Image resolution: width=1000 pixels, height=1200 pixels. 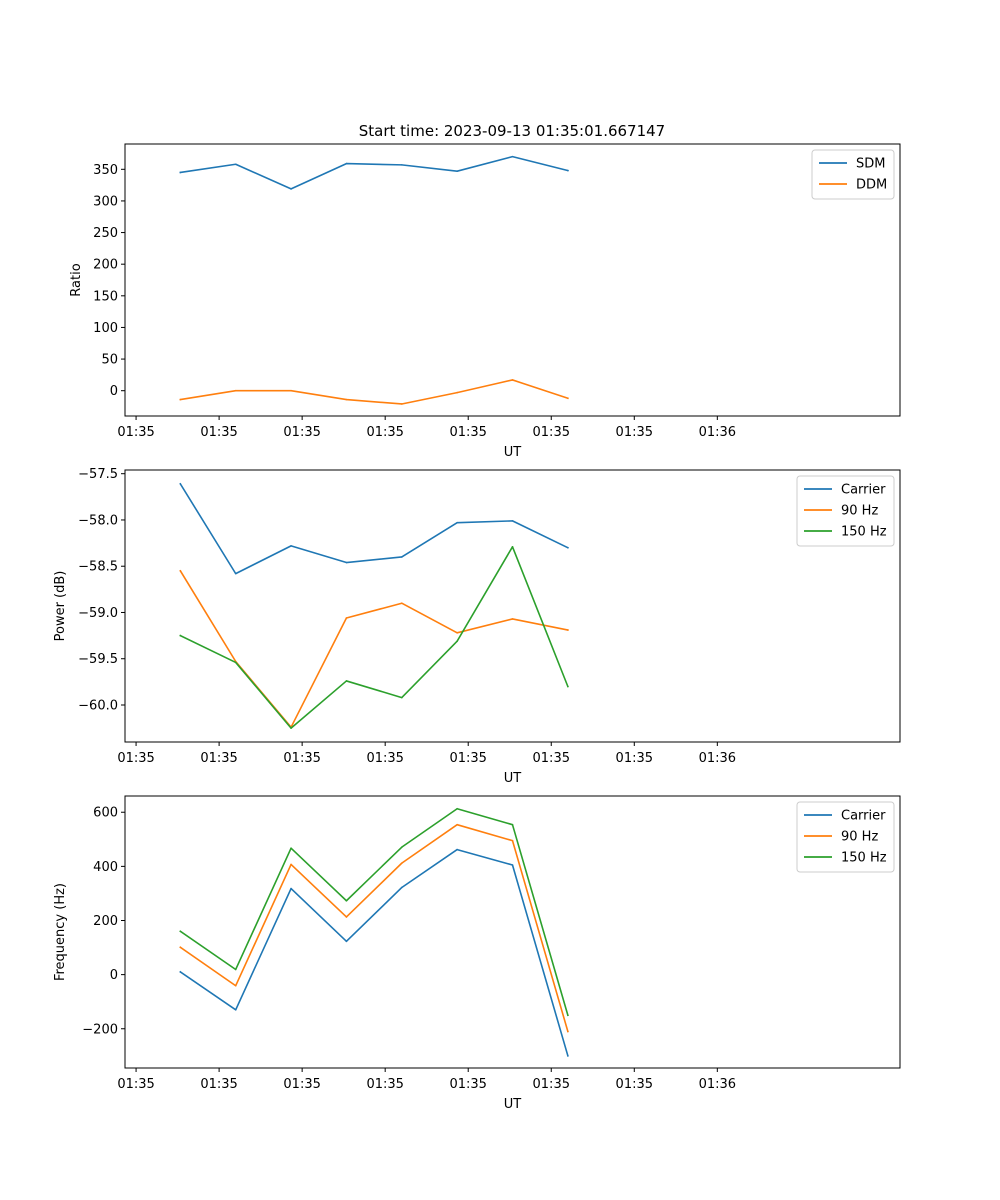 What do you see at coordinates (98, 613) in the screenshot?
I see `y-tick-label: −59.0` at bounding box center [98, 613].